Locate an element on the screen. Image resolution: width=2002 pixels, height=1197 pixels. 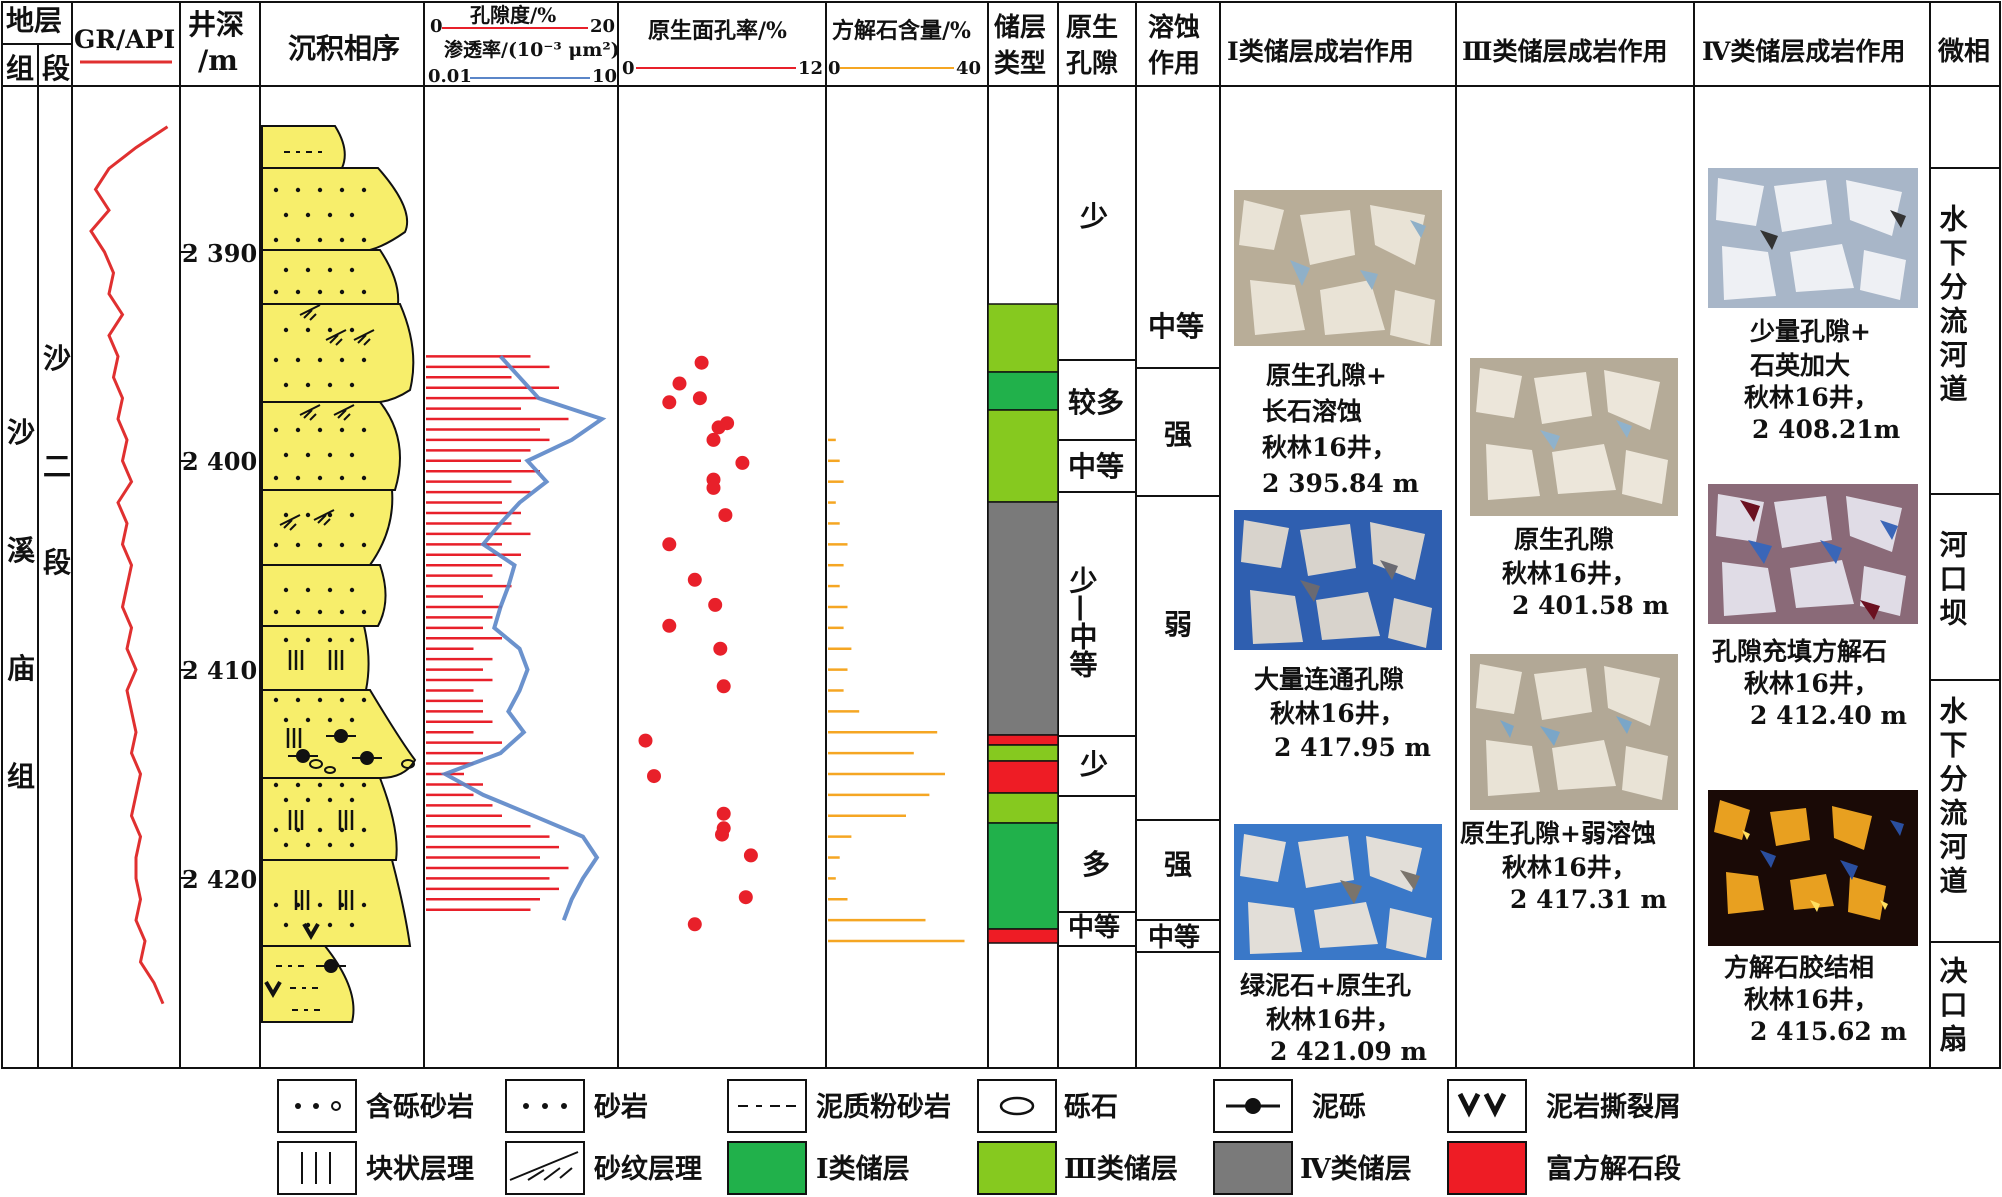
header-permeability: 渗透率/(10⁻³ μm²) is located at coordinates (532, 49).